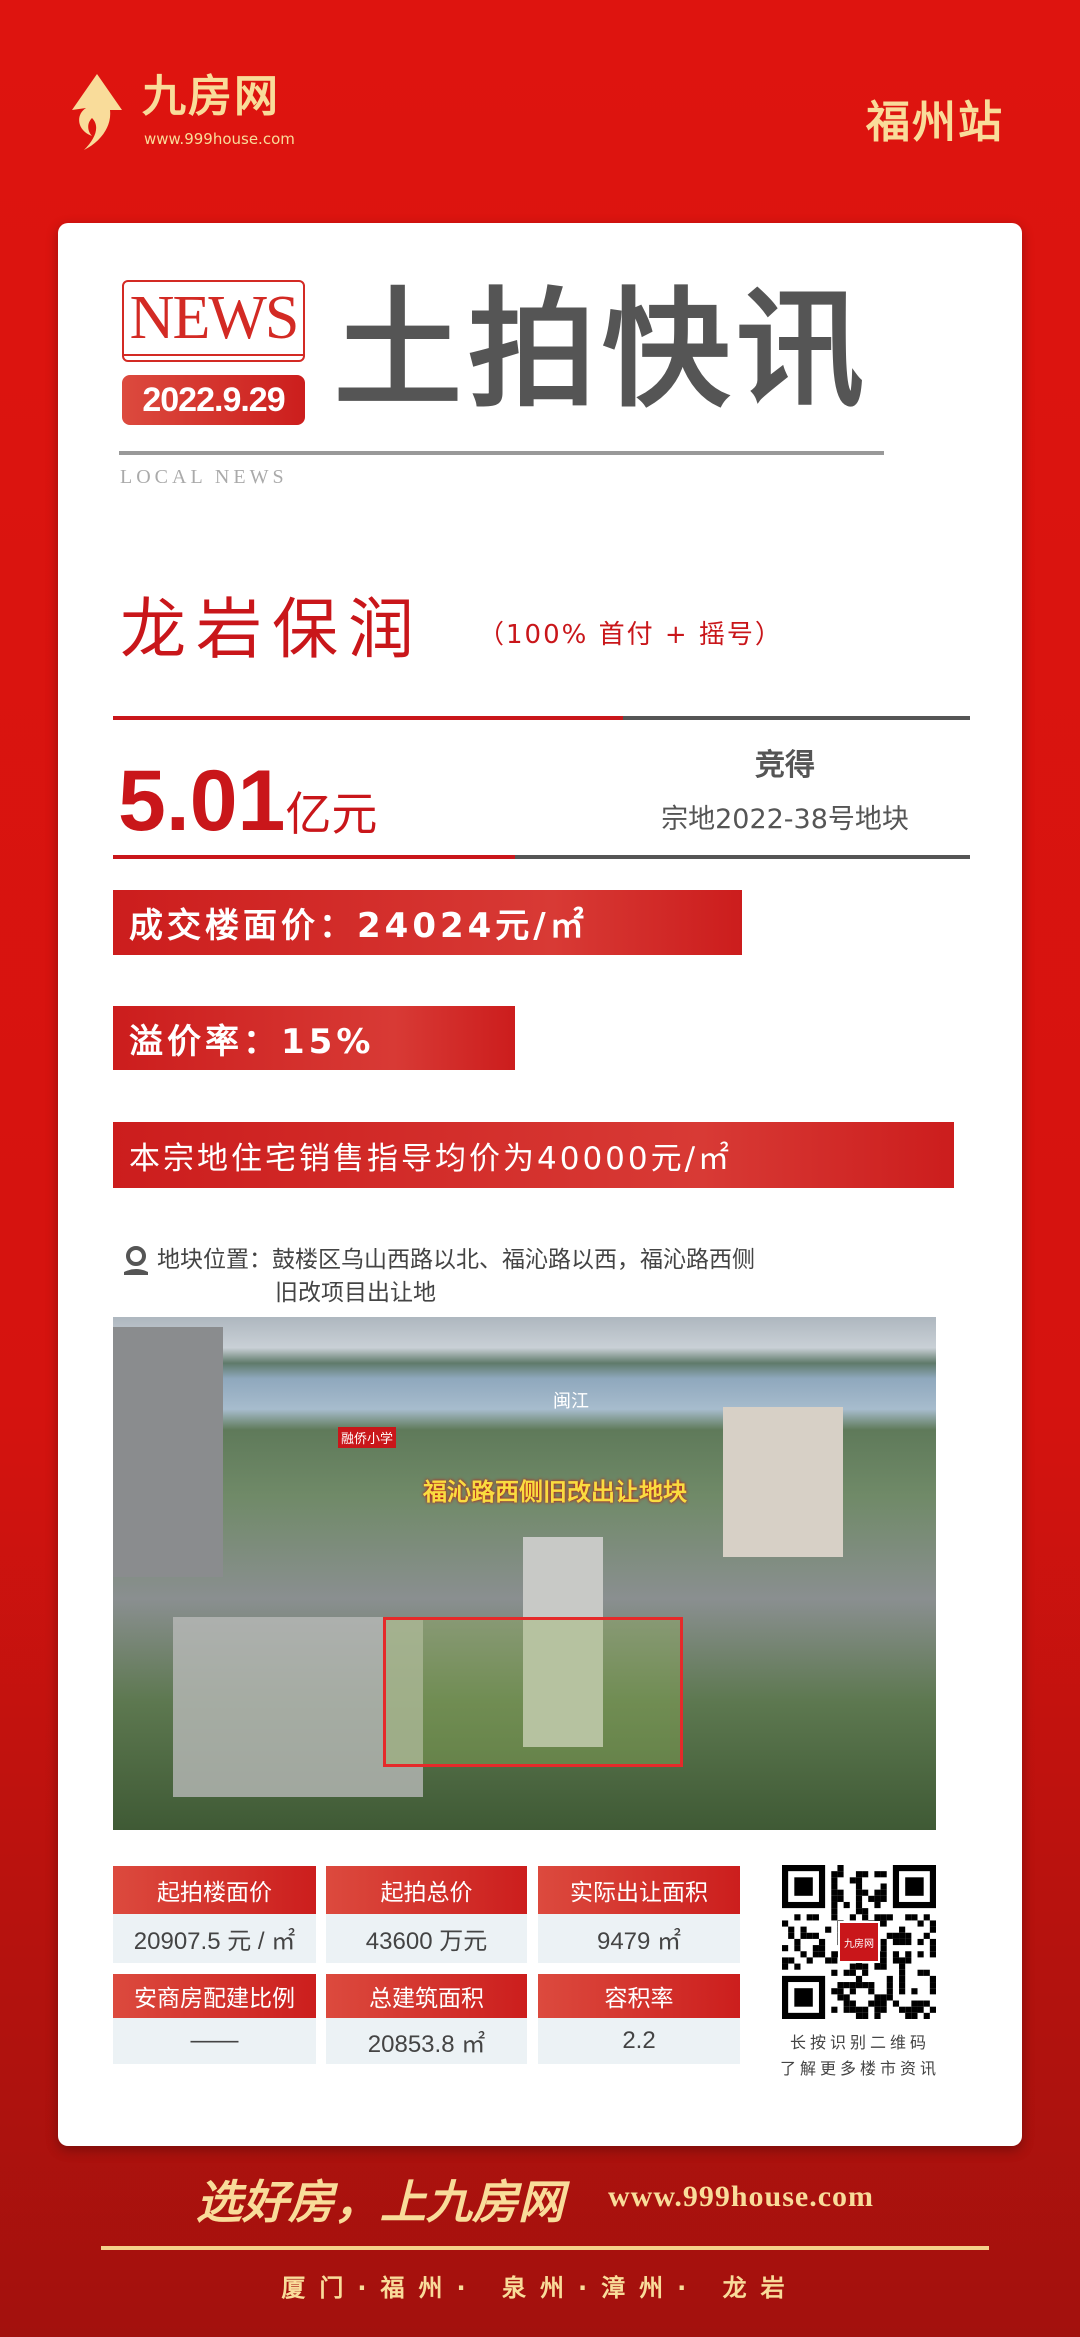  What do you see at coordinates (97, 112) in the screenshot?
I see `logo-icon` at bounding box center [97, 112].